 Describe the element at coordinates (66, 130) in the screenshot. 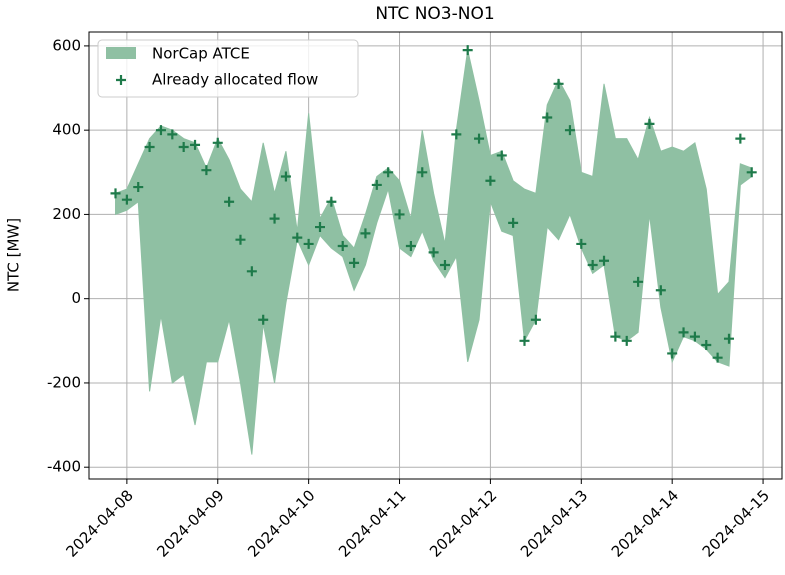

I see `y-tick-label: 400` at that location.